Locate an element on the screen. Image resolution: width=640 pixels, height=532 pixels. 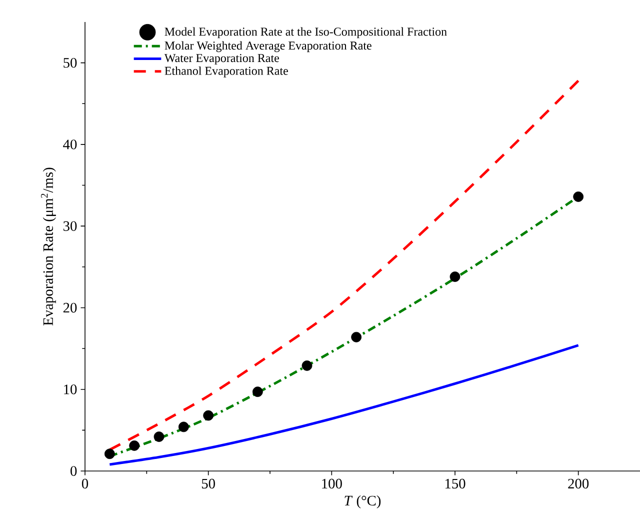
legend-label: Model Evaporation Rate at the Iso-Compositional Fraction is located at coordinates (305, 32).